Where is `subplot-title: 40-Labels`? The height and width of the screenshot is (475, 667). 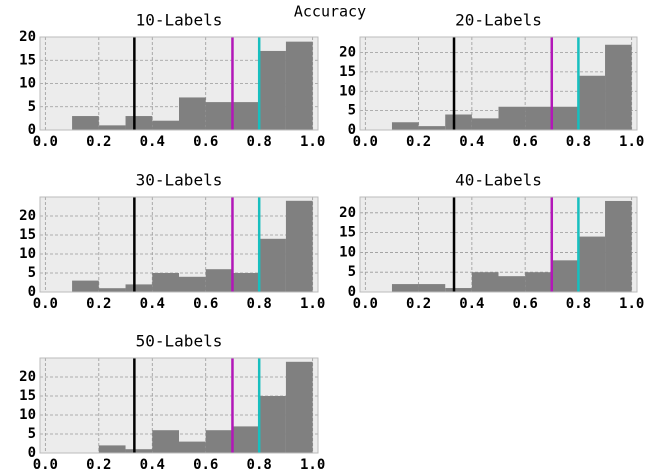 subplot-title: 40-Labels is located at coordinates (498, 180).